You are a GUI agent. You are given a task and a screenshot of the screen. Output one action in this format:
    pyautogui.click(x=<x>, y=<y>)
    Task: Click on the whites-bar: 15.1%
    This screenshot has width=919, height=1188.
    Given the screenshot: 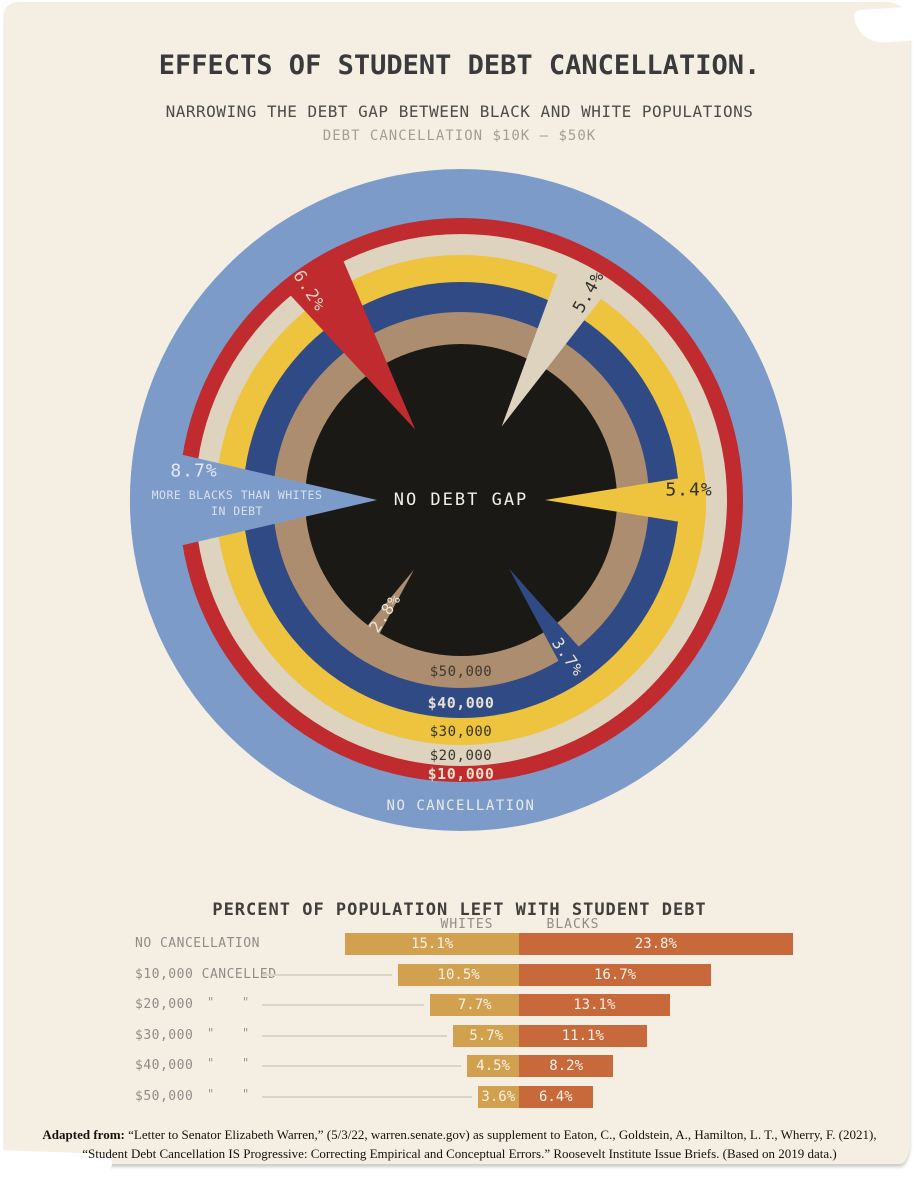 What is the action you would take?
    pyautogui.click(x=432, y=944)
    